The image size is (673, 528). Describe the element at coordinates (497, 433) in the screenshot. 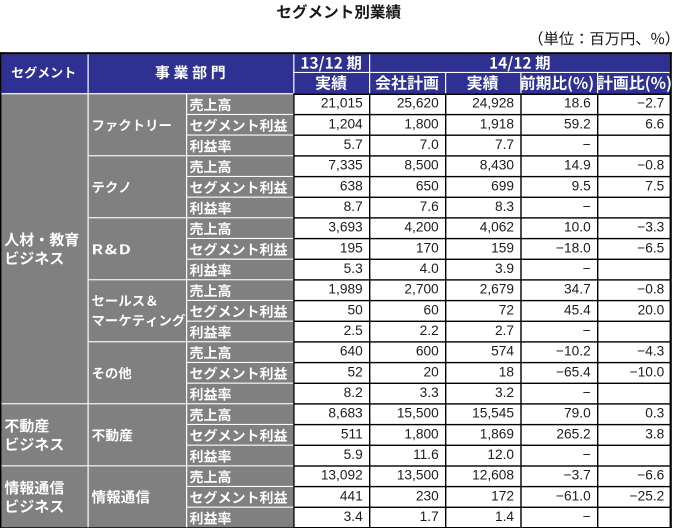

I see `svg-text: 1,869` at that location.